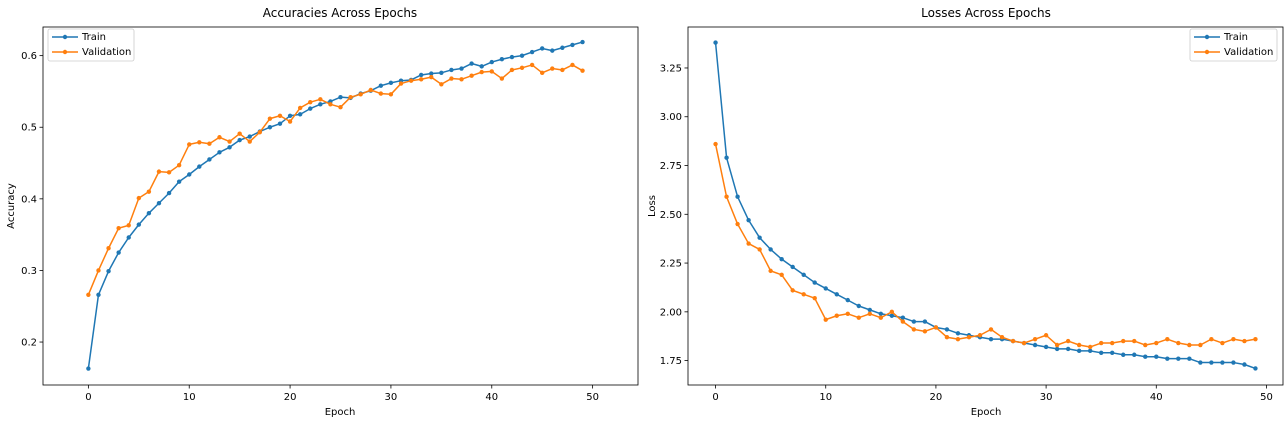 This screenshot has height=424, width=1288. Describe the element at coordinates (29, 343) in the screenshot. I see `y-tick-label: 0.2` at that location.